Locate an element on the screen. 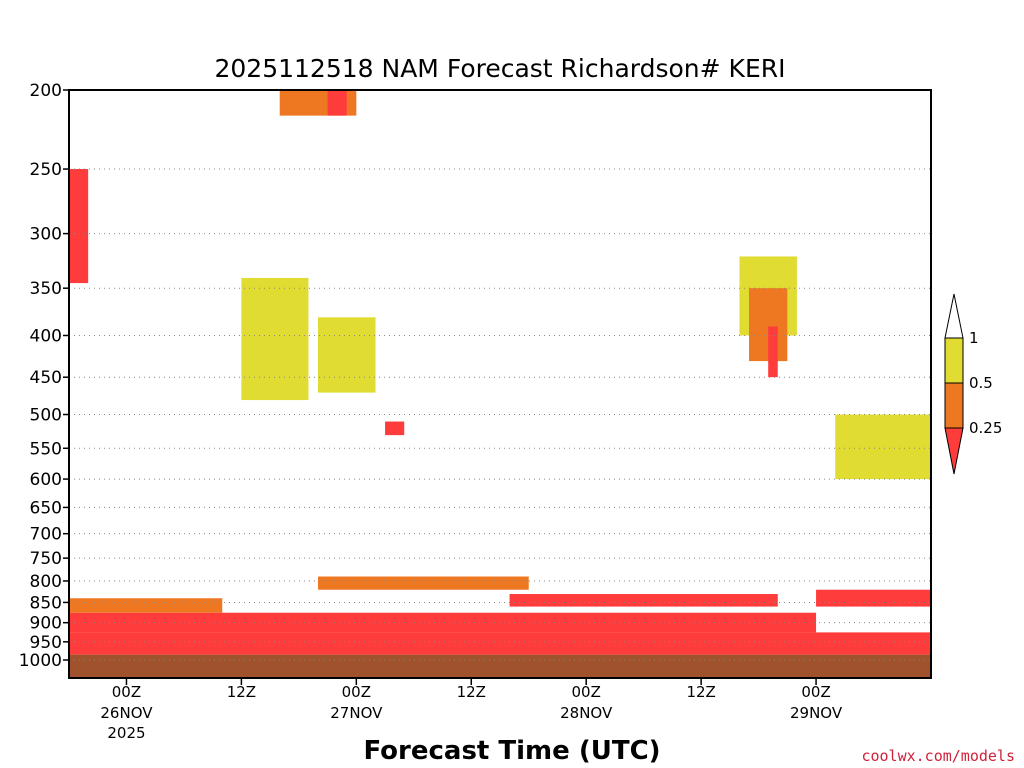  y-tick-label-850: 850 is located at coordinates (46, 603).